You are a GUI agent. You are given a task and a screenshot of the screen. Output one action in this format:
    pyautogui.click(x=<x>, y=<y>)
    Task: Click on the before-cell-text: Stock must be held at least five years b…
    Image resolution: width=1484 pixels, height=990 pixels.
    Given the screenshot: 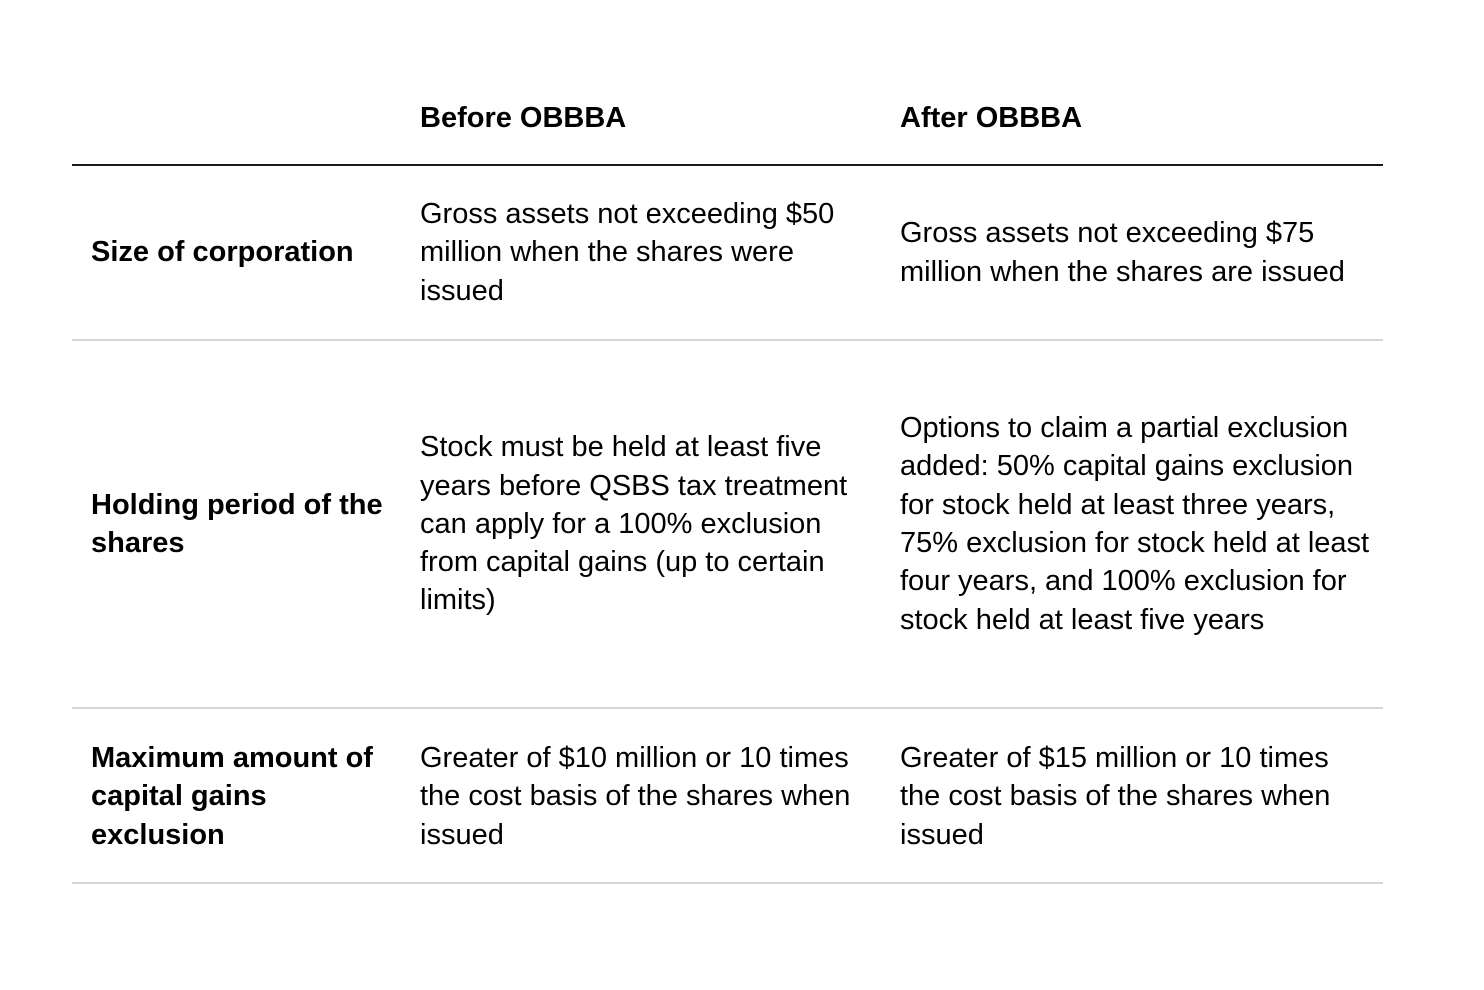 What is the action you would take?
    pyautogui.click(x=634, y=524)
    